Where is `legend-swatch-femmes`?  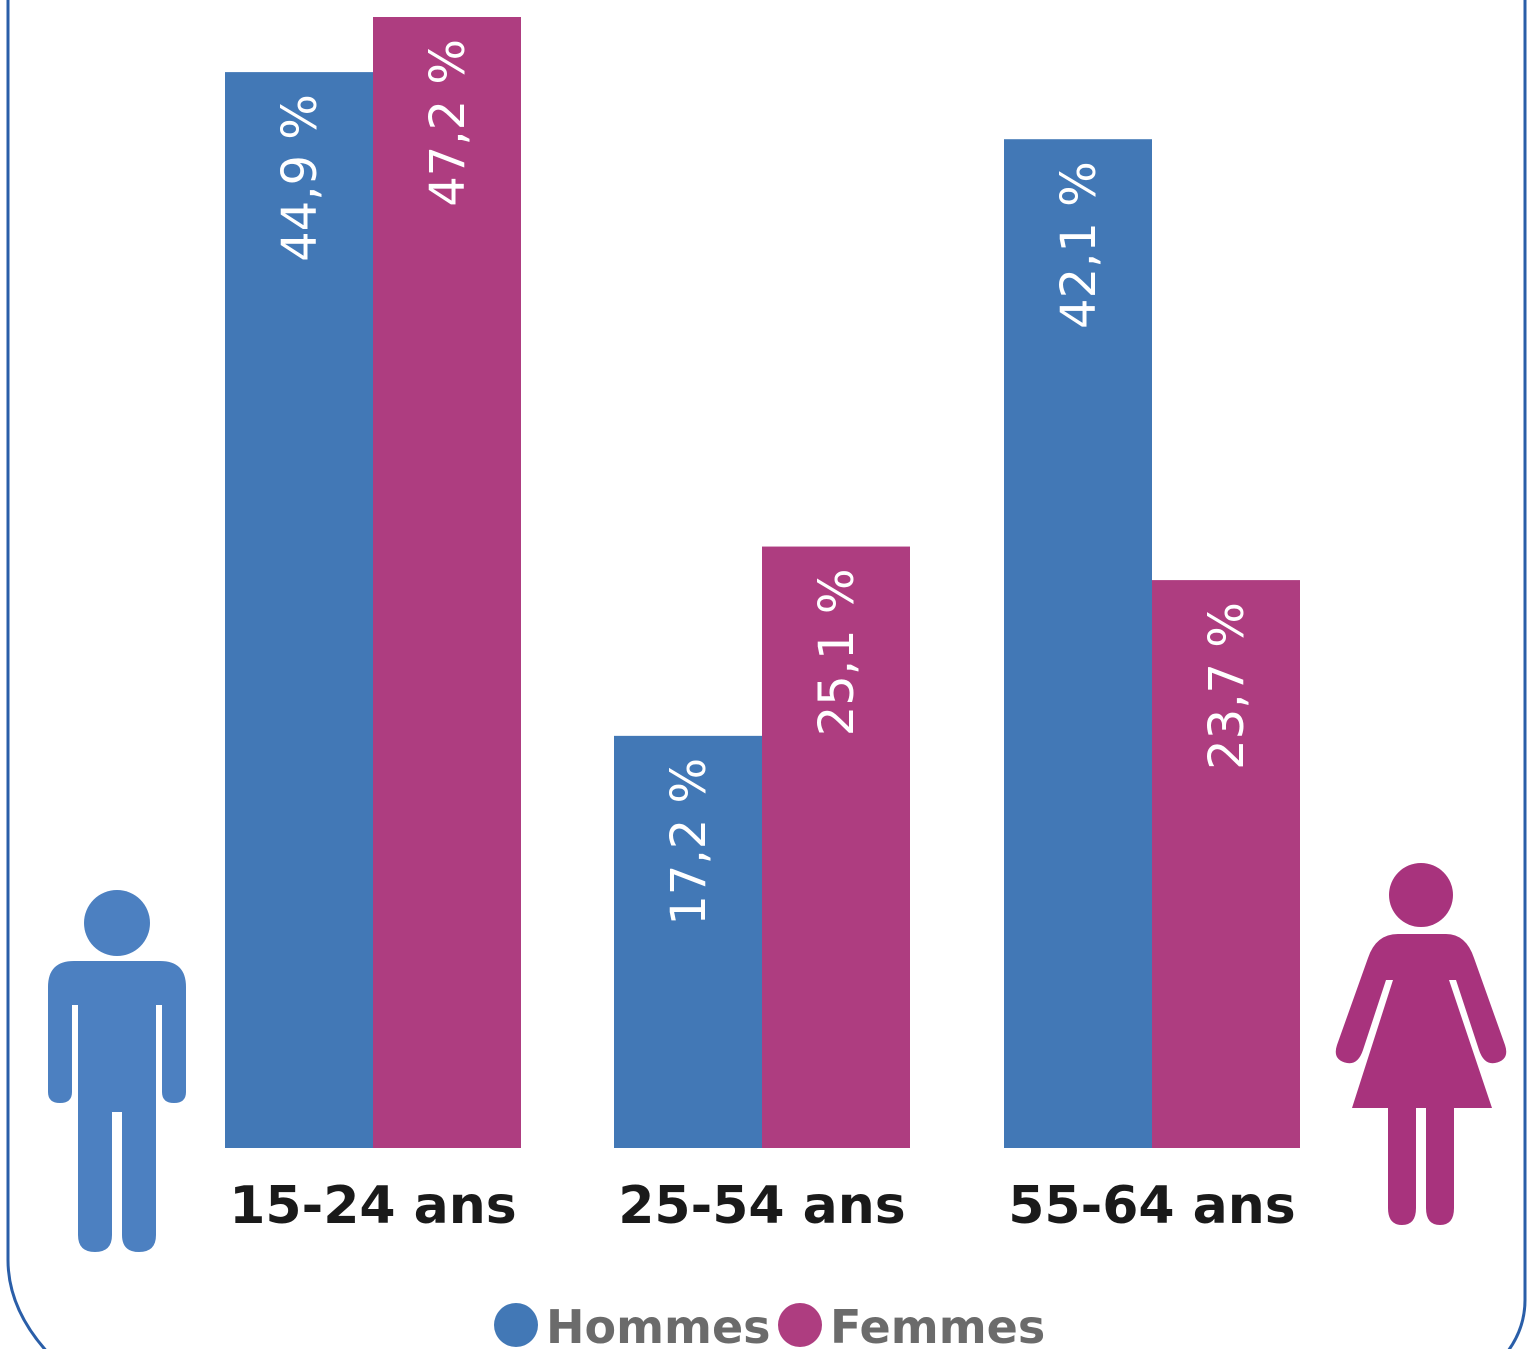
legend-swatch-femmes is located at coordinates (800, 1325).